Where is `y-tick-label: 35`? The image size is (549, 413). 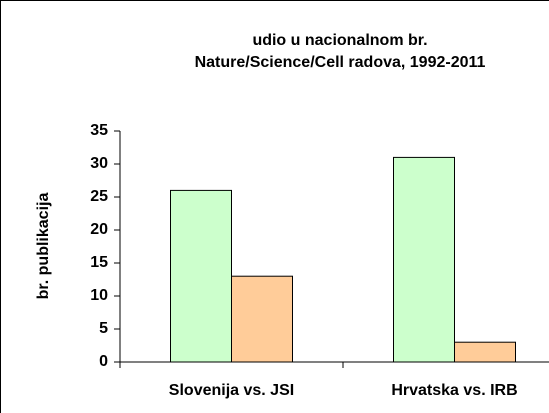 y-tick-label: 35 is located at coordinates (99, 130).